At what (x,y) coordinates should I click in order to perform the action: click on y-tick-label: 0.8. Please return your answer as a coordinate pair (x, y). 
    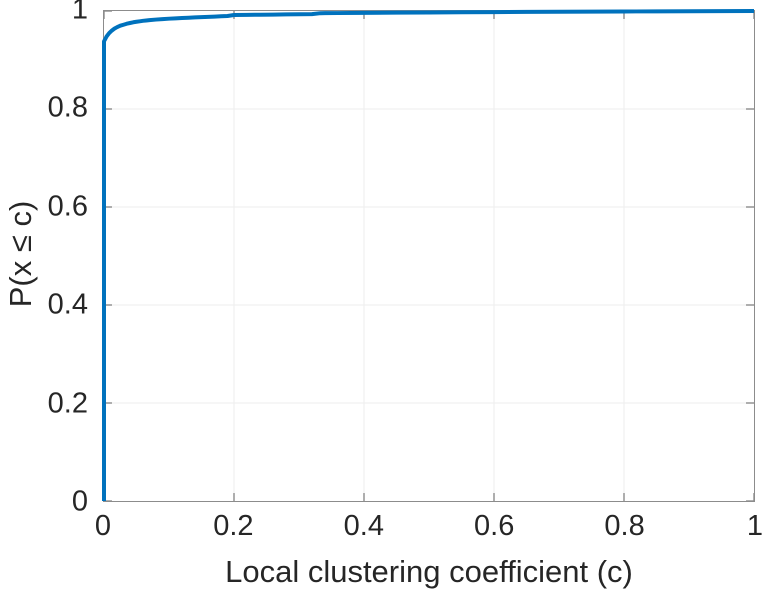
    Looking at the image, I should click on (67, 107).